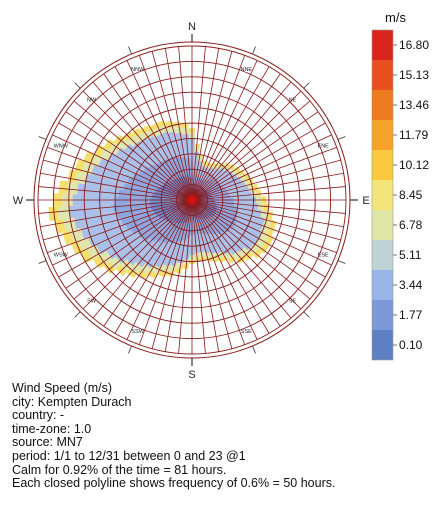  Describe the element at coordinates (410, 255) in the screenshot. I see `legend-tick-label: 5.11` at that location.